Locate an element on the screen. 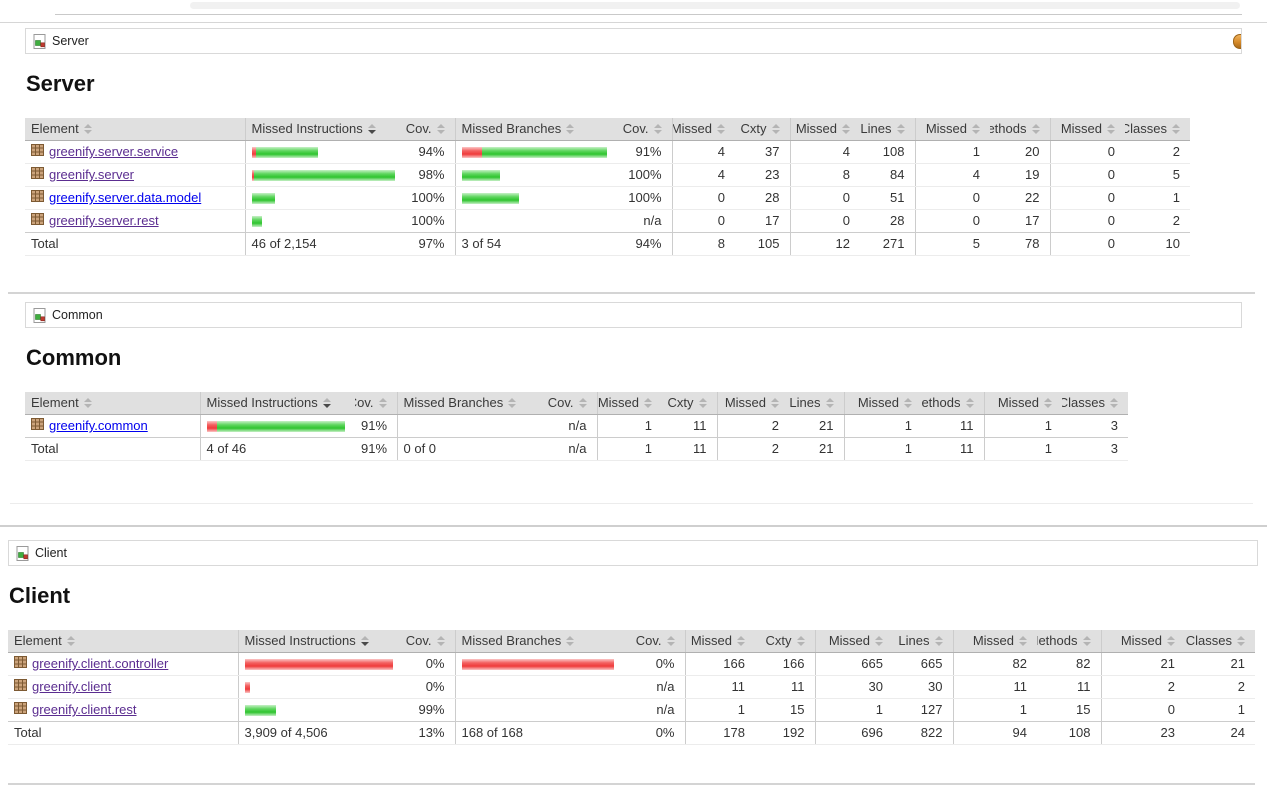 This screenshot has height=791, width=1267. branch-coverage-cell: 100% is located at coordinates (644, 198).